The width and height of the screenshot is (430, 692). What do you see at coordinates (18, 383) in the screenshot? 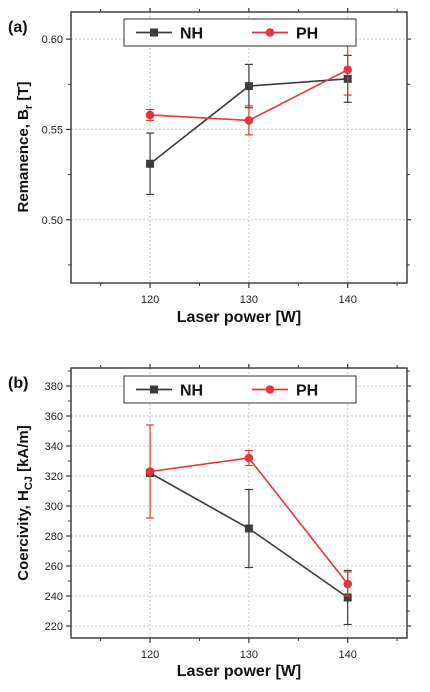
I see `panel-label: (b)` at bounding box center [18, 383].